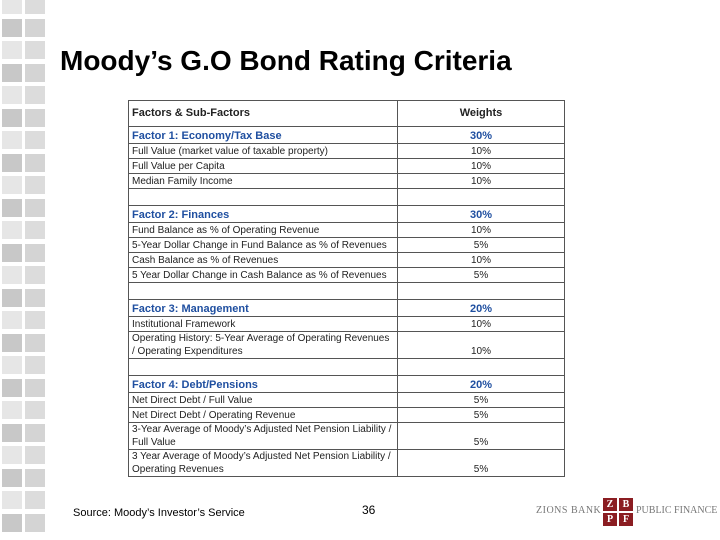  What do you see at coordinates (369, 510) in the screenshot?
I see `page-number: 36` at bounding box center [369, 510].